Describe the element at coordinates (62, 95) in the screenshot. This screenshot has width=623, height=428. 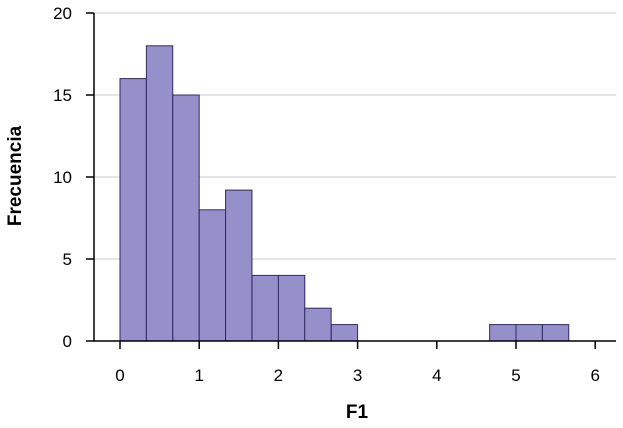
I see `y-tick-label: 15` at that location.